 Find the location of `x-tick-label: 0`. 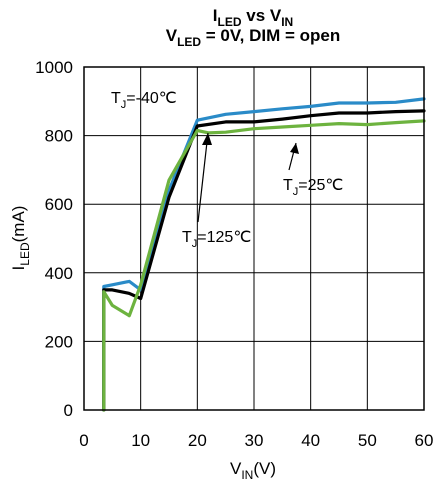

x-tick-label: 0 is located at coordinates (83, 440).